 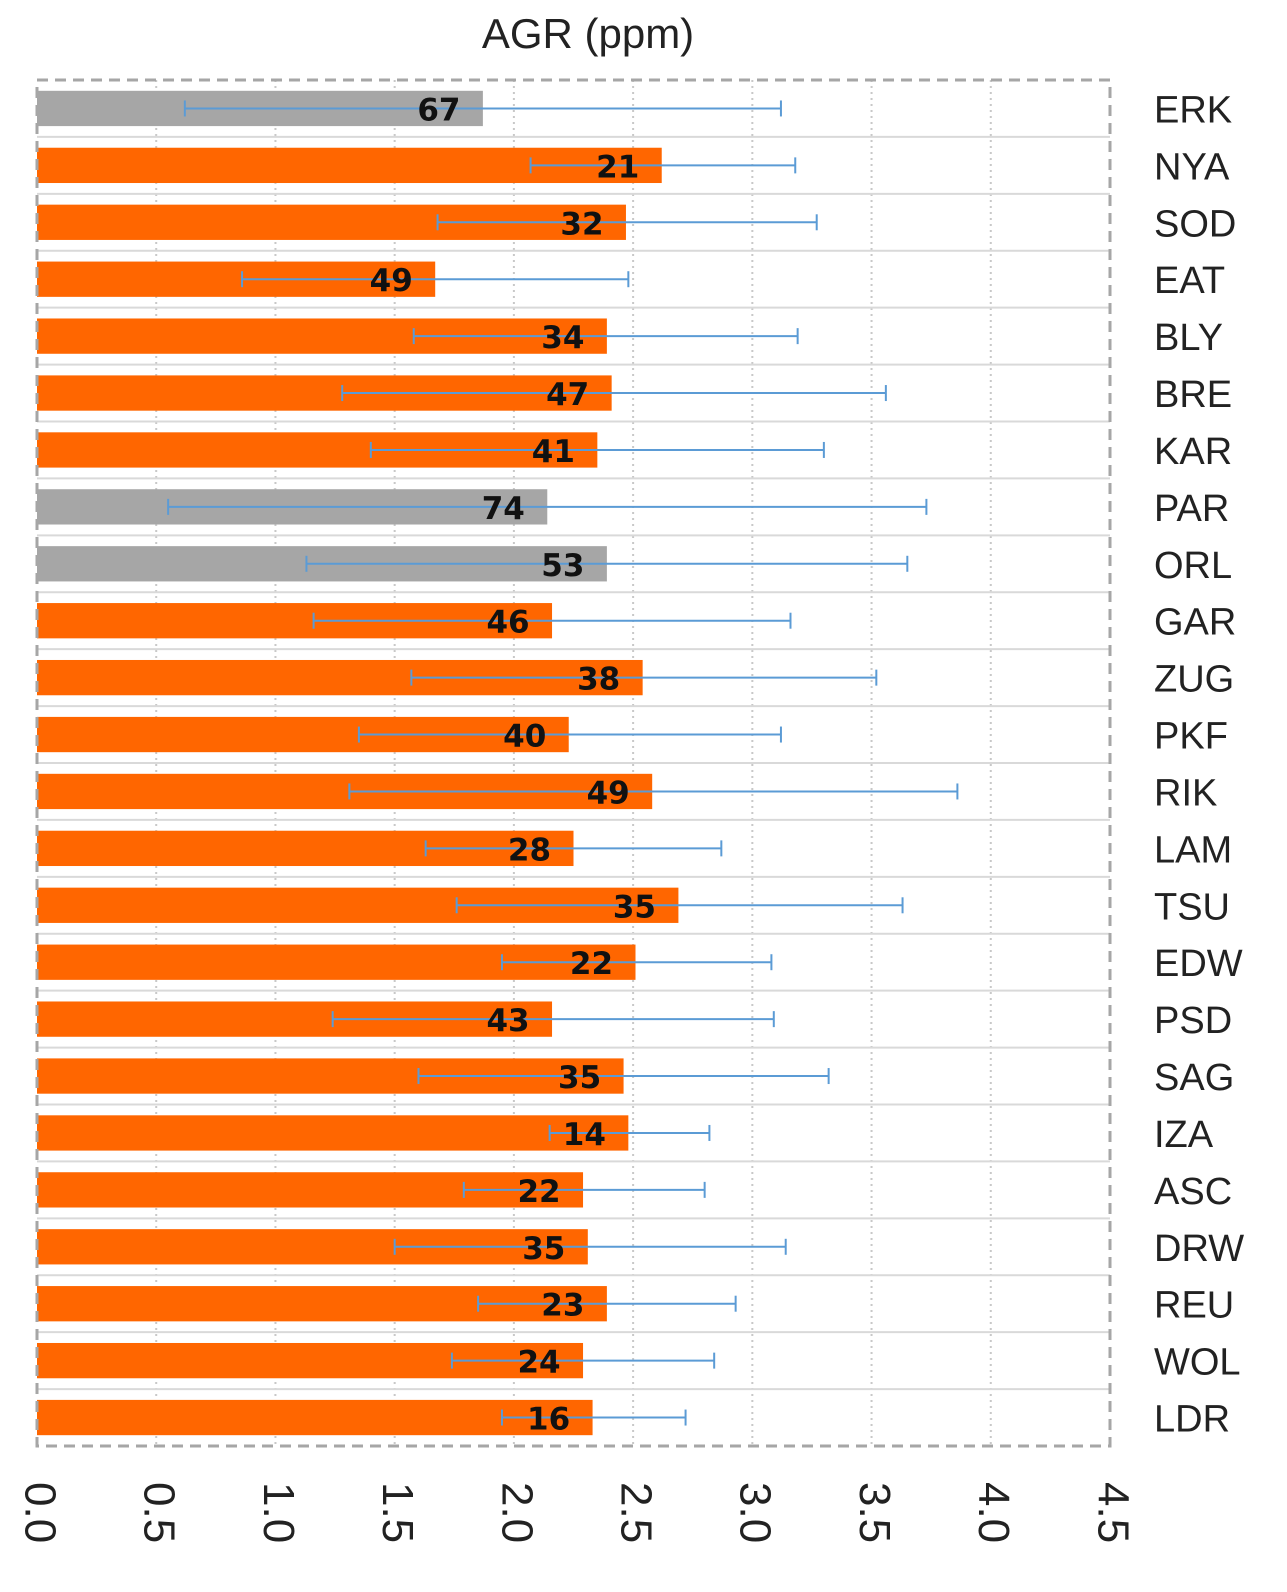 I want to click on data-label-sag: 35, so click(x=579, y=1078).